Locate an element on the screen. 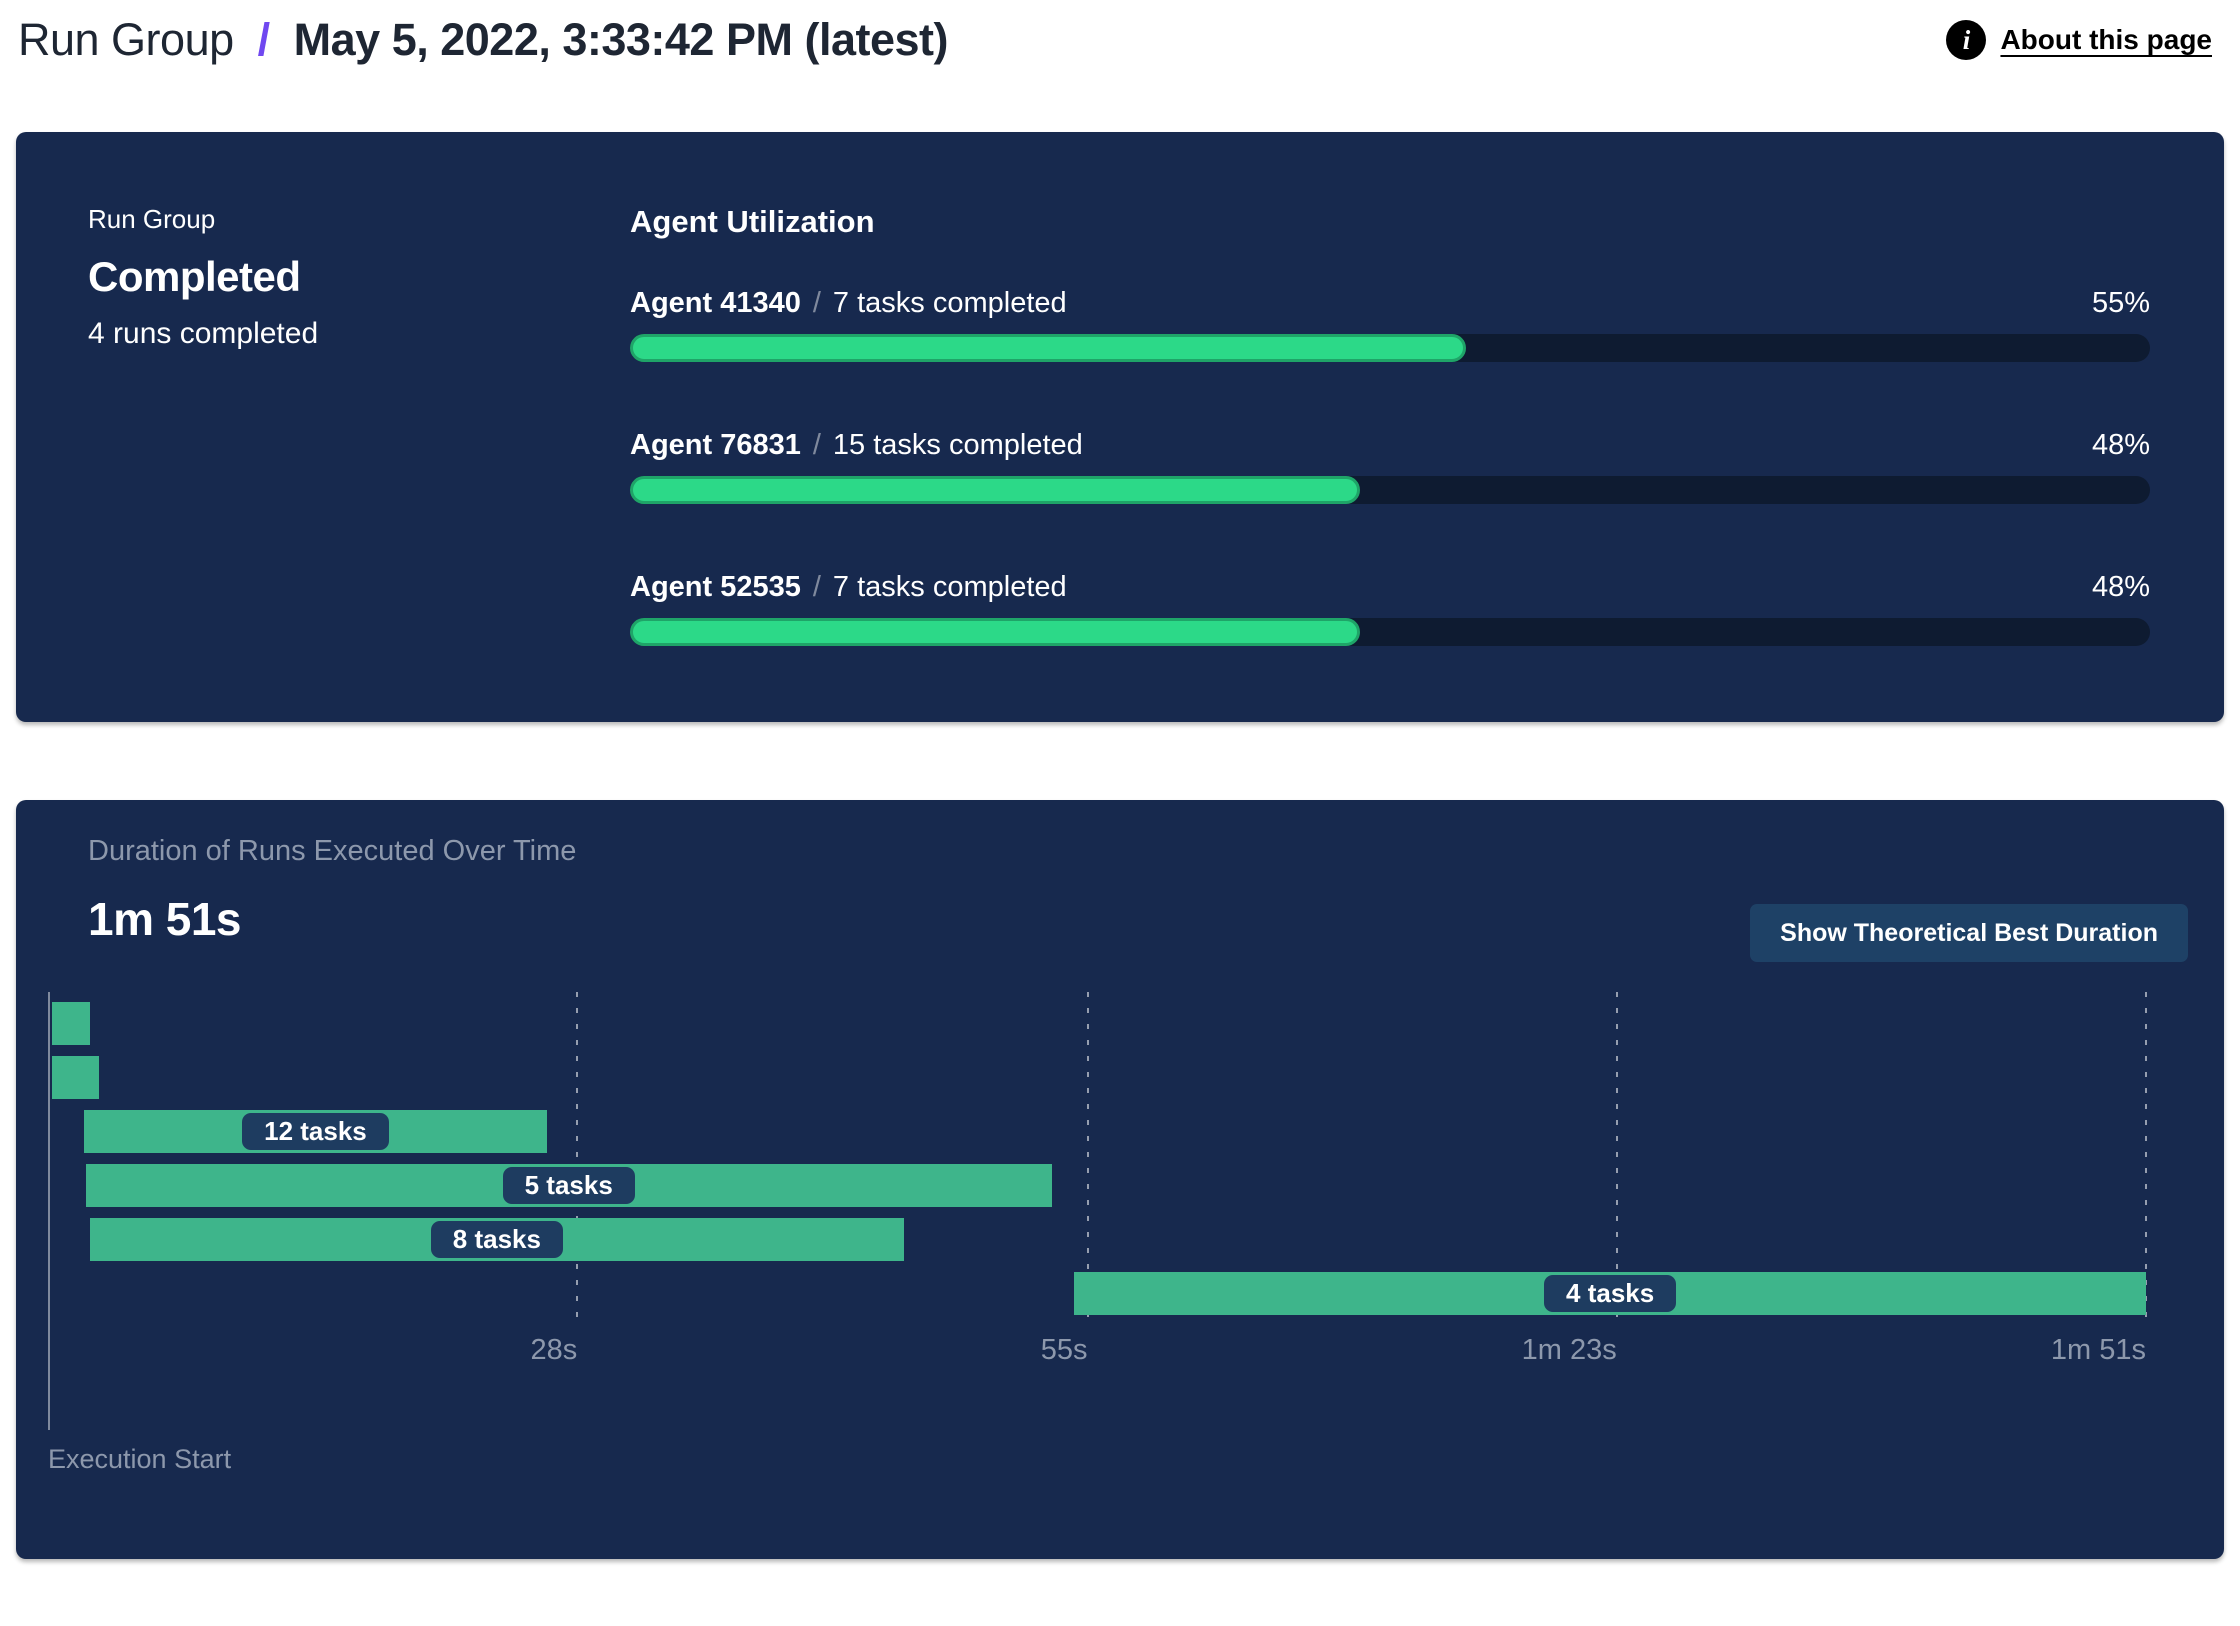 The image size is (2240, 1626). execution-start-axis-line is located at coordinates (49, 1211).